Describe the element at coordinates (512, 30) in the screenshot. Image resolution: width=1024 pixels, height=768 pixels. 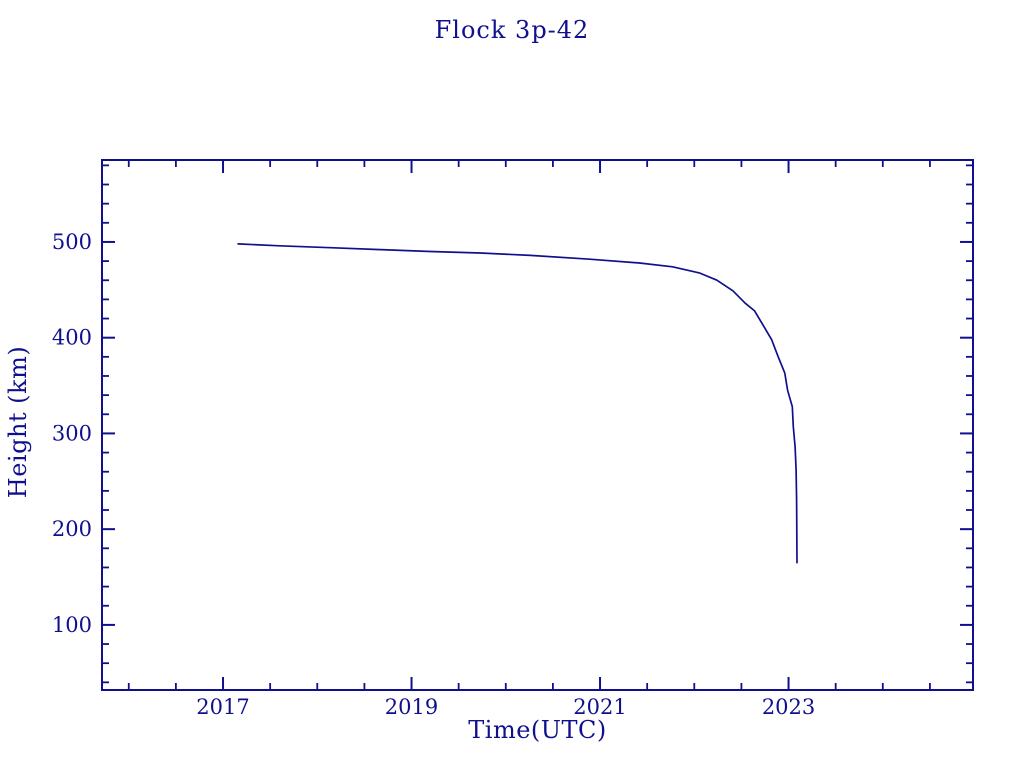
I see `chart-title: Flock 3p-42` at that location.